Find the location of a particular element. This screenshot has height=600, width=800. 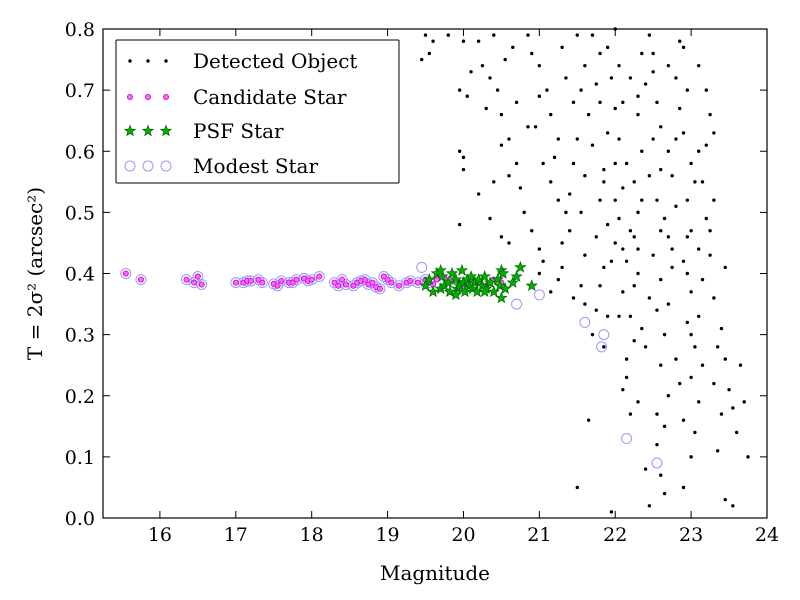

y-tick-label-0.3: 0.3 is located at coordinates (80, 336).